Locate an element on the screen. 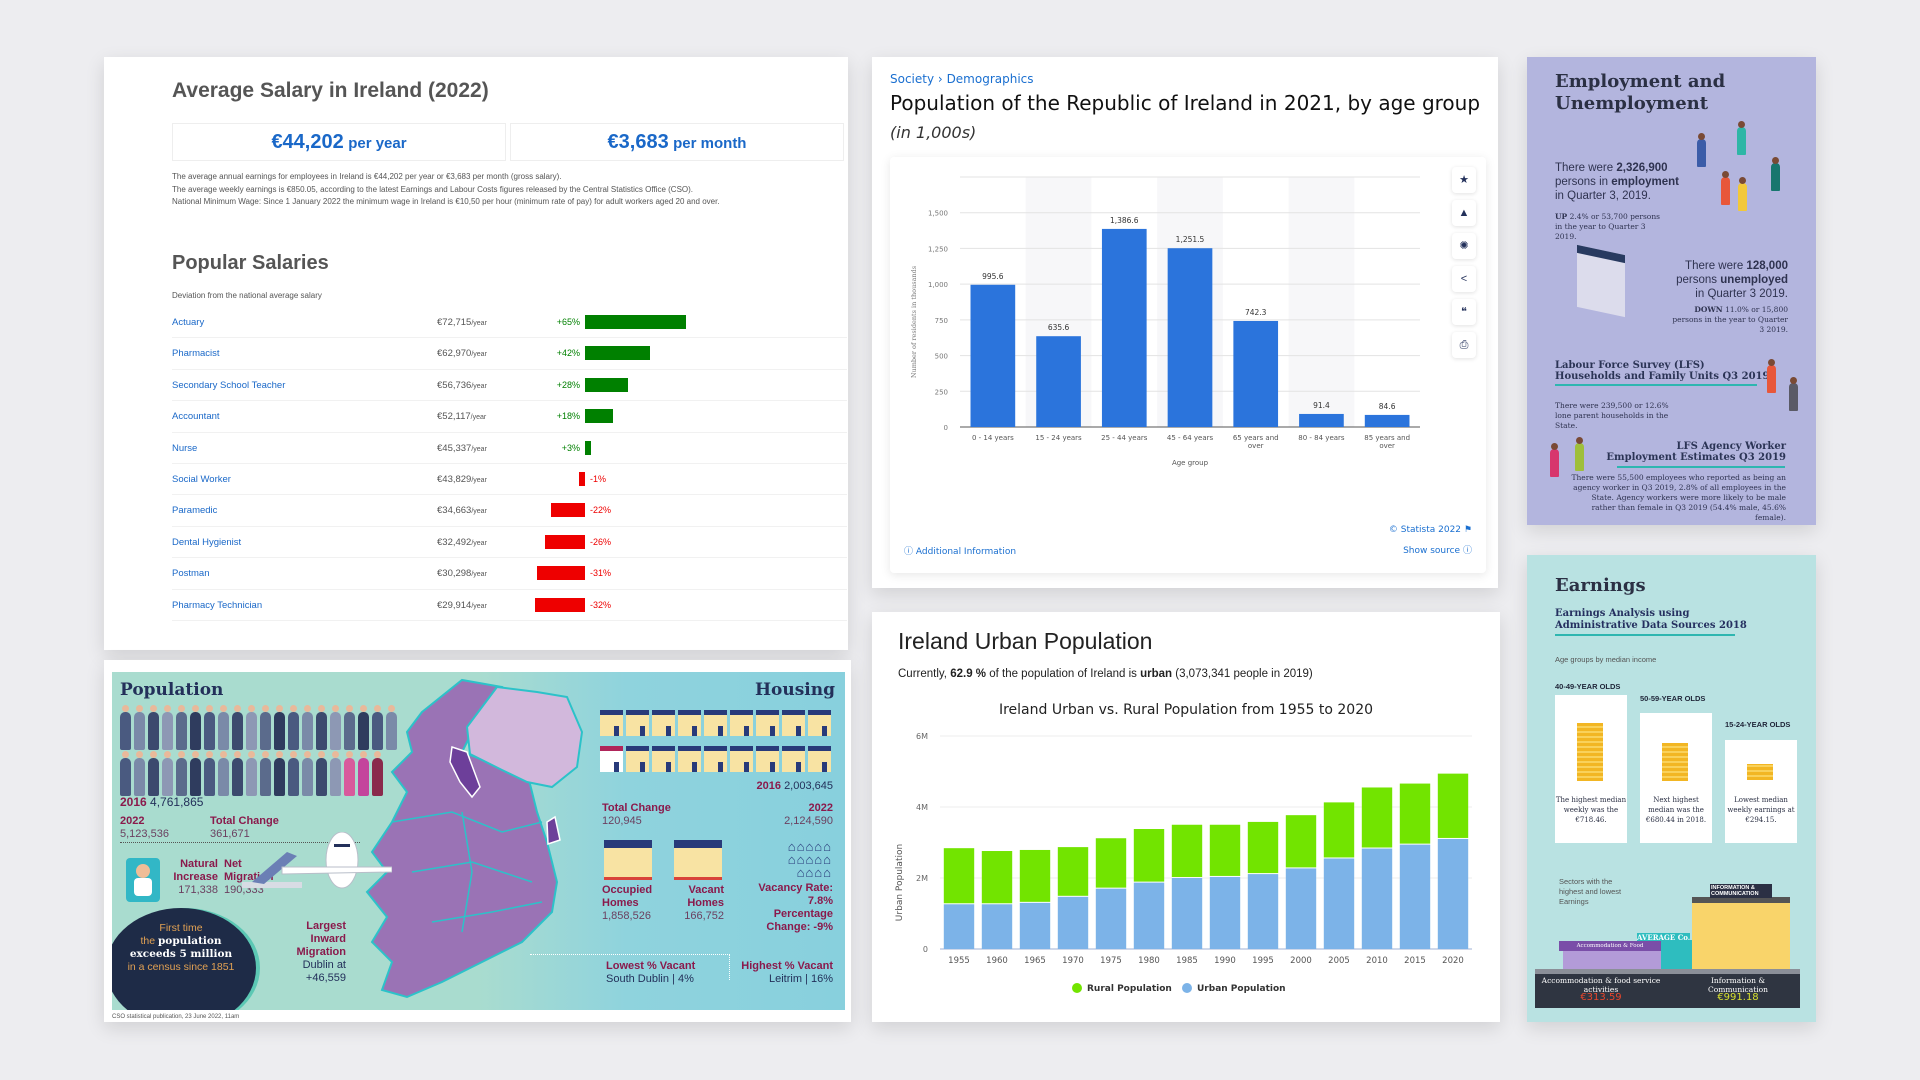 Image resolution: width=1920 pixels, height=1080 pixels. info-icon: ⓘ is located at coordinates (909, 552).